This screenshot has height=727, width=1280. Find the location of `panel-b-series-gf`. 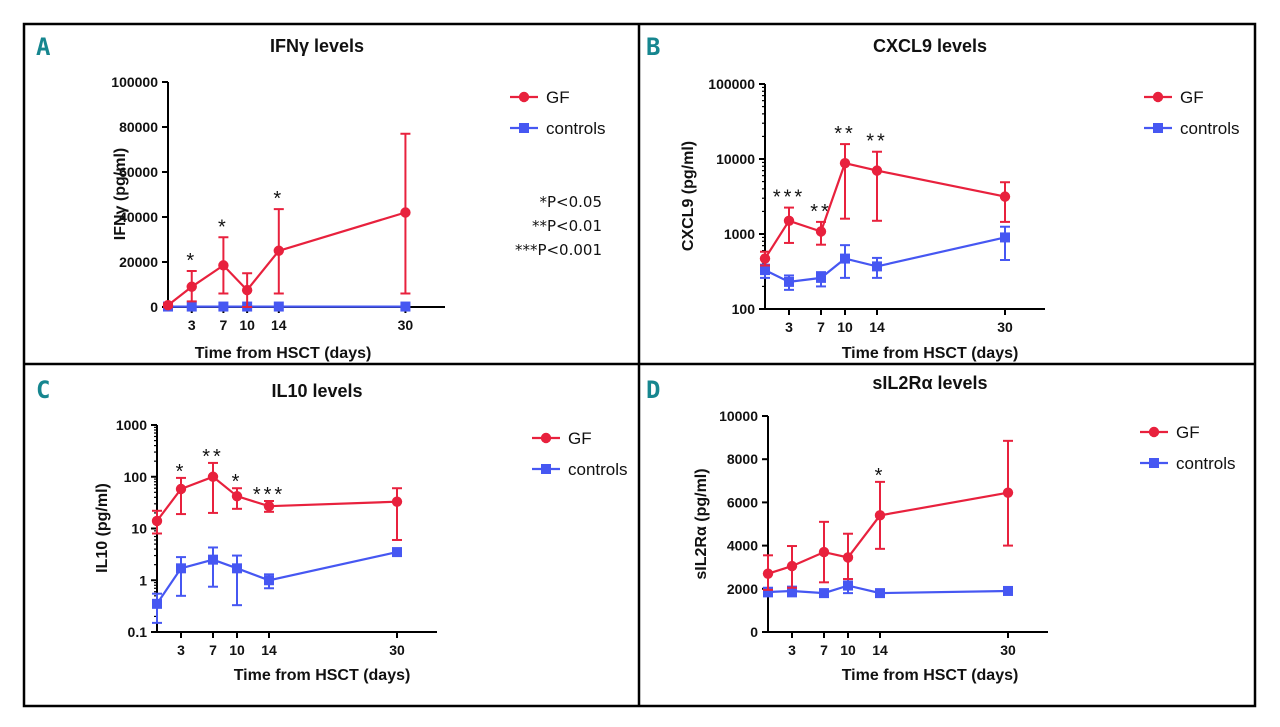

panel-b-series-gf is located at coordinates (885, 205).